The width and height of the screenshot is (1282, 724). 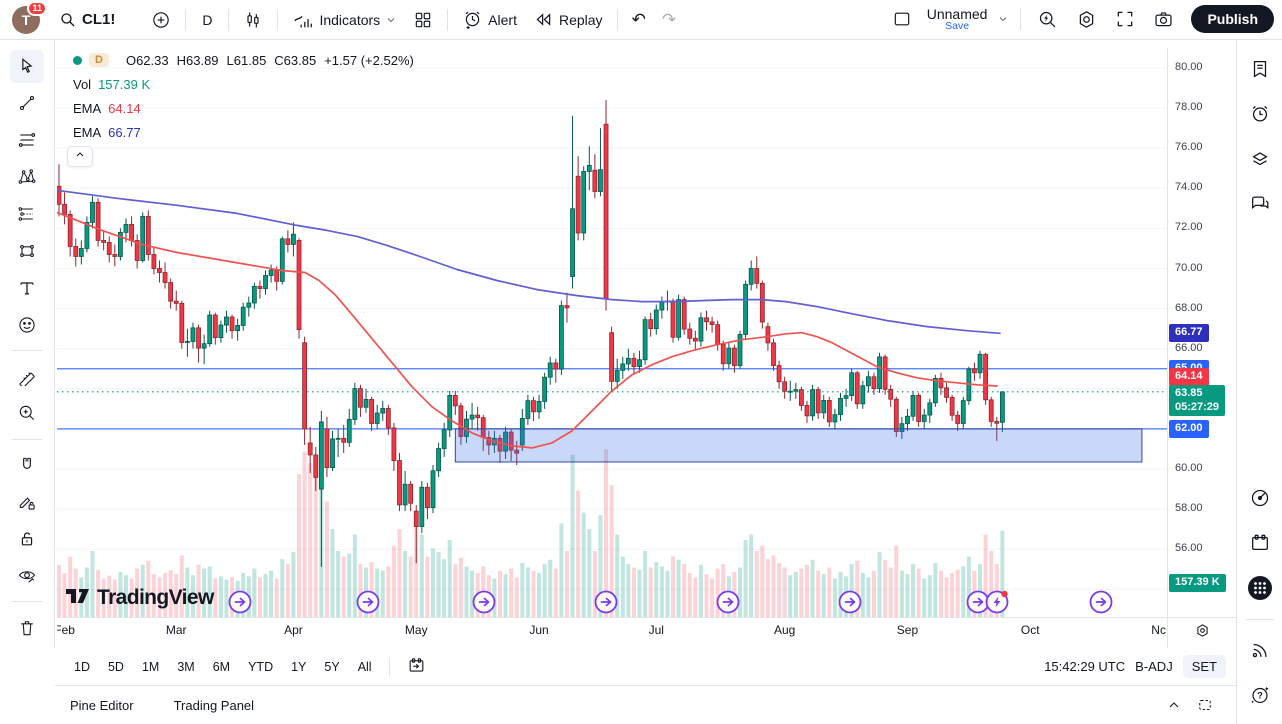 I want to click on apps-grid-button, so click(x=1260, y=588).